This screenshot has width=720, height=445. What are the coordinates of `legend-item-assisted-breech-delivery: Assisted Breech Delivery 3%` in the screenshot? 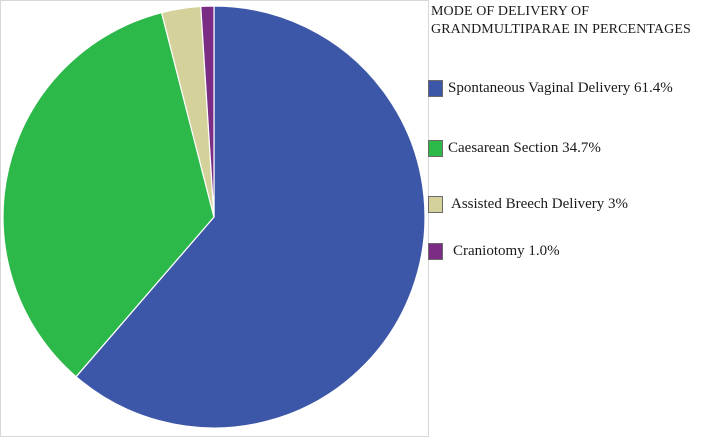 It's located at (528, 204).